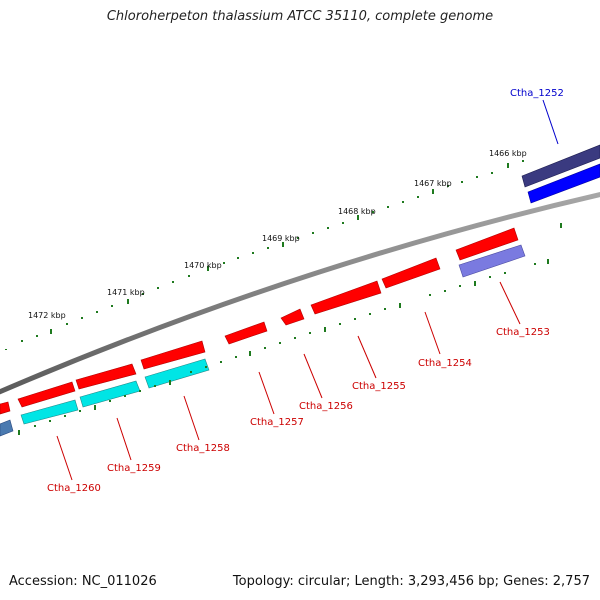 The image size is (600, 600). What do you see at coordinates (47, 315) in the screenshot?
I see `kbp-label: 1472 kbp` at bounding box center [47, 315].